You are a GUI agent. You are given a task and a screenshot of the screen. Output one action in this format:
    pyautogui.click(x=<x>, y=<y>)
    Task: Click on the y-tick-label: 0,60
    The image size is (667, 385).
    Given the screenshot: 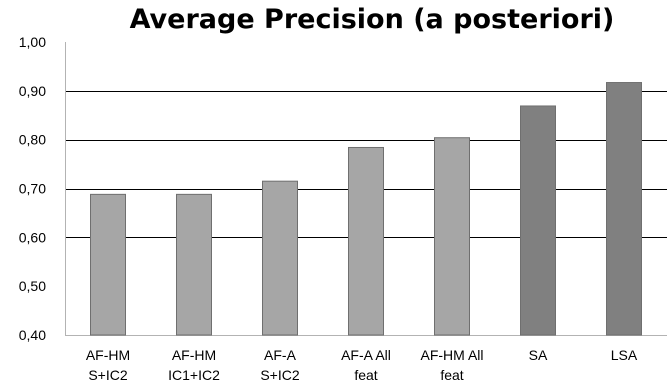 What is the action you would take?
    pyautogui.click(x=32, y=237)
    